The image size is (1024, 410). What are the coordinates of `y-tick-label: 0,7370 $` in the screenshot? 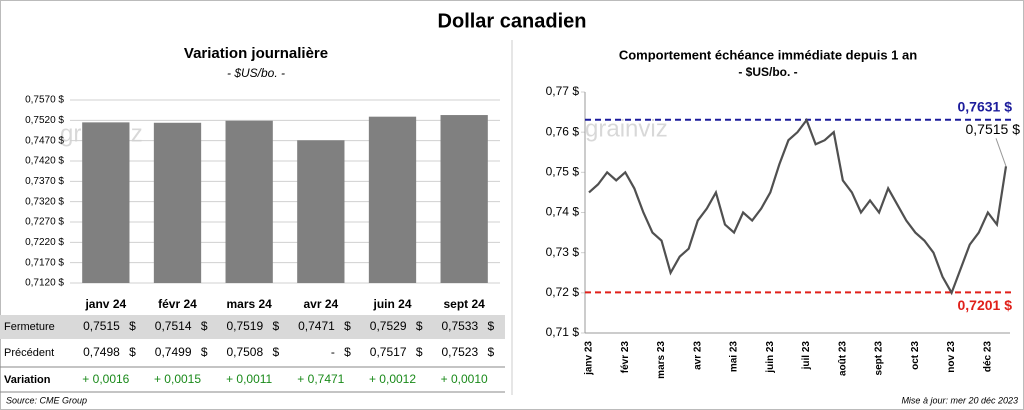 It's located at (44, 181).